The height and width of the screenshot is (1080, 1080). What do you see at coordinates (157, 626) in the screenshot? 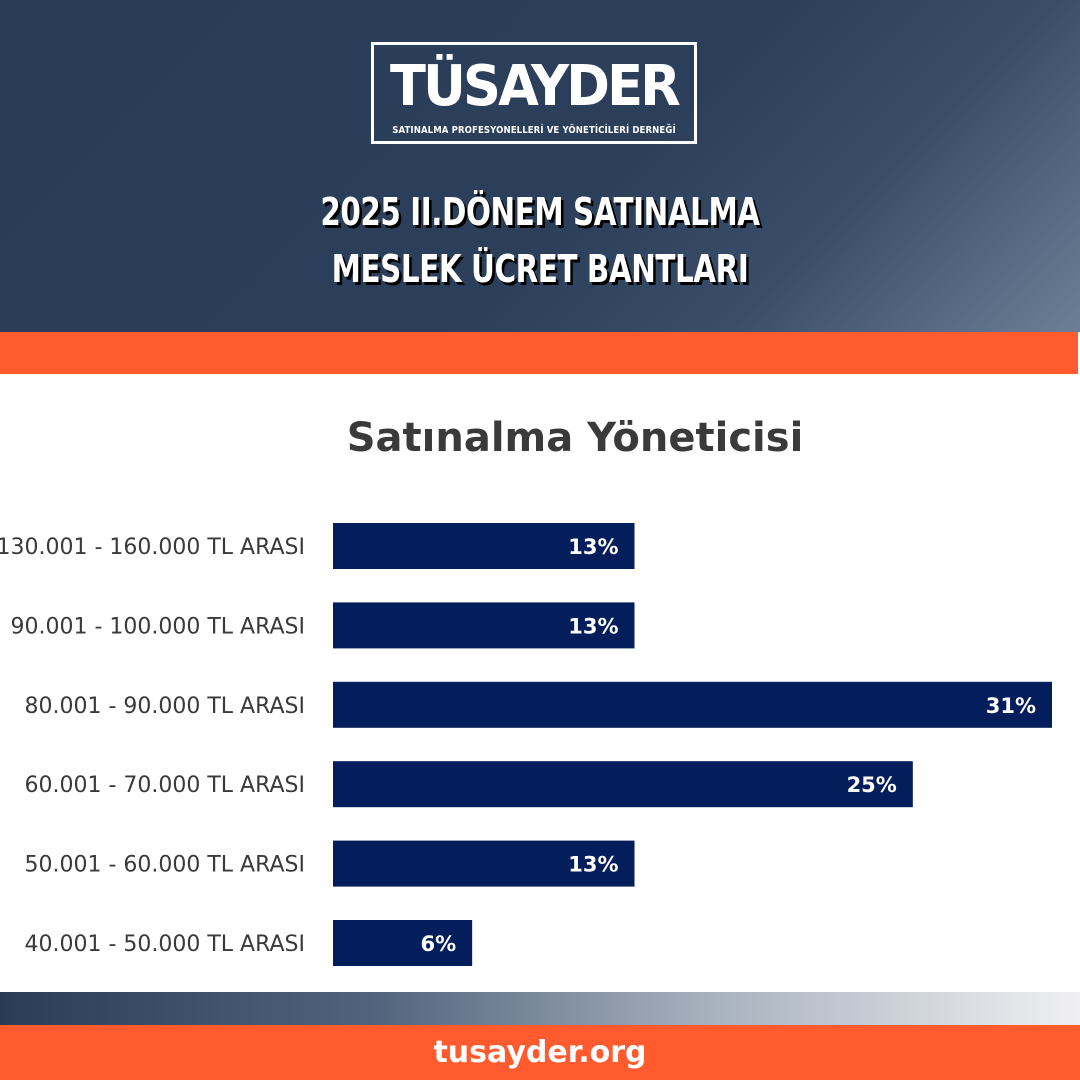
I see `category-label: 90.001 - 100.000 TL ARASI` at bounding box center [157, 626].